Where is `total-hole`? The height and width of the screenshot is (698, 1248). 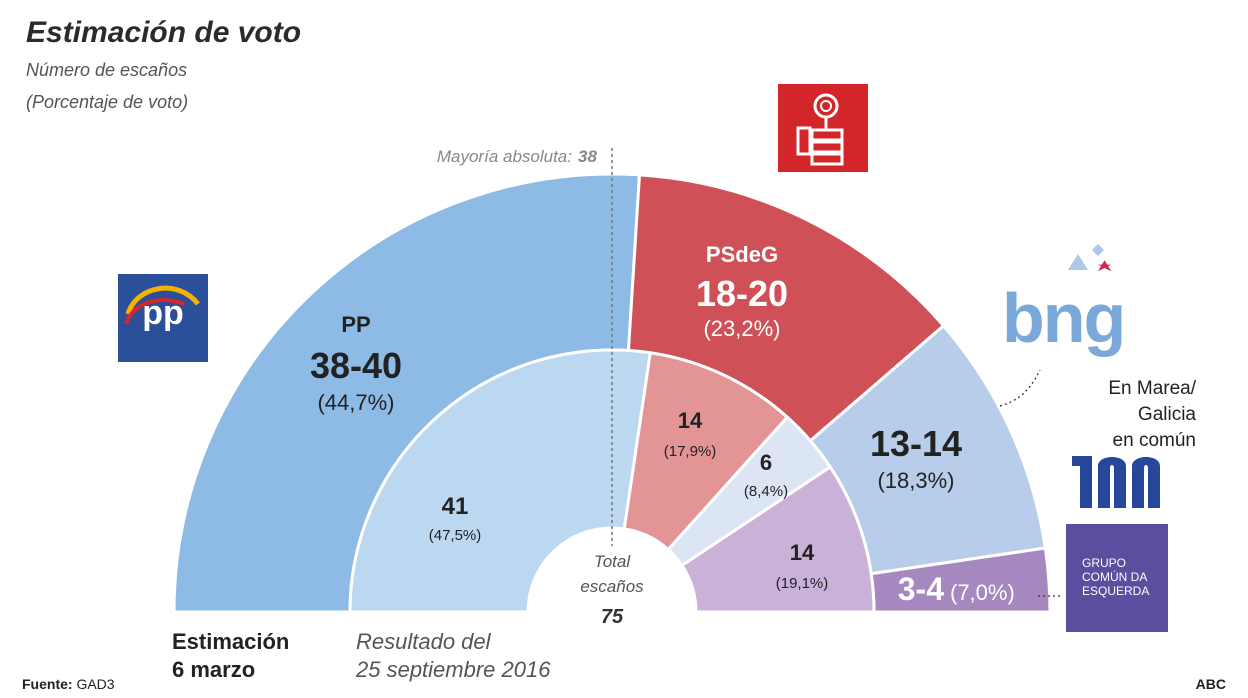 total-hole is located at coordinates (612, 612).